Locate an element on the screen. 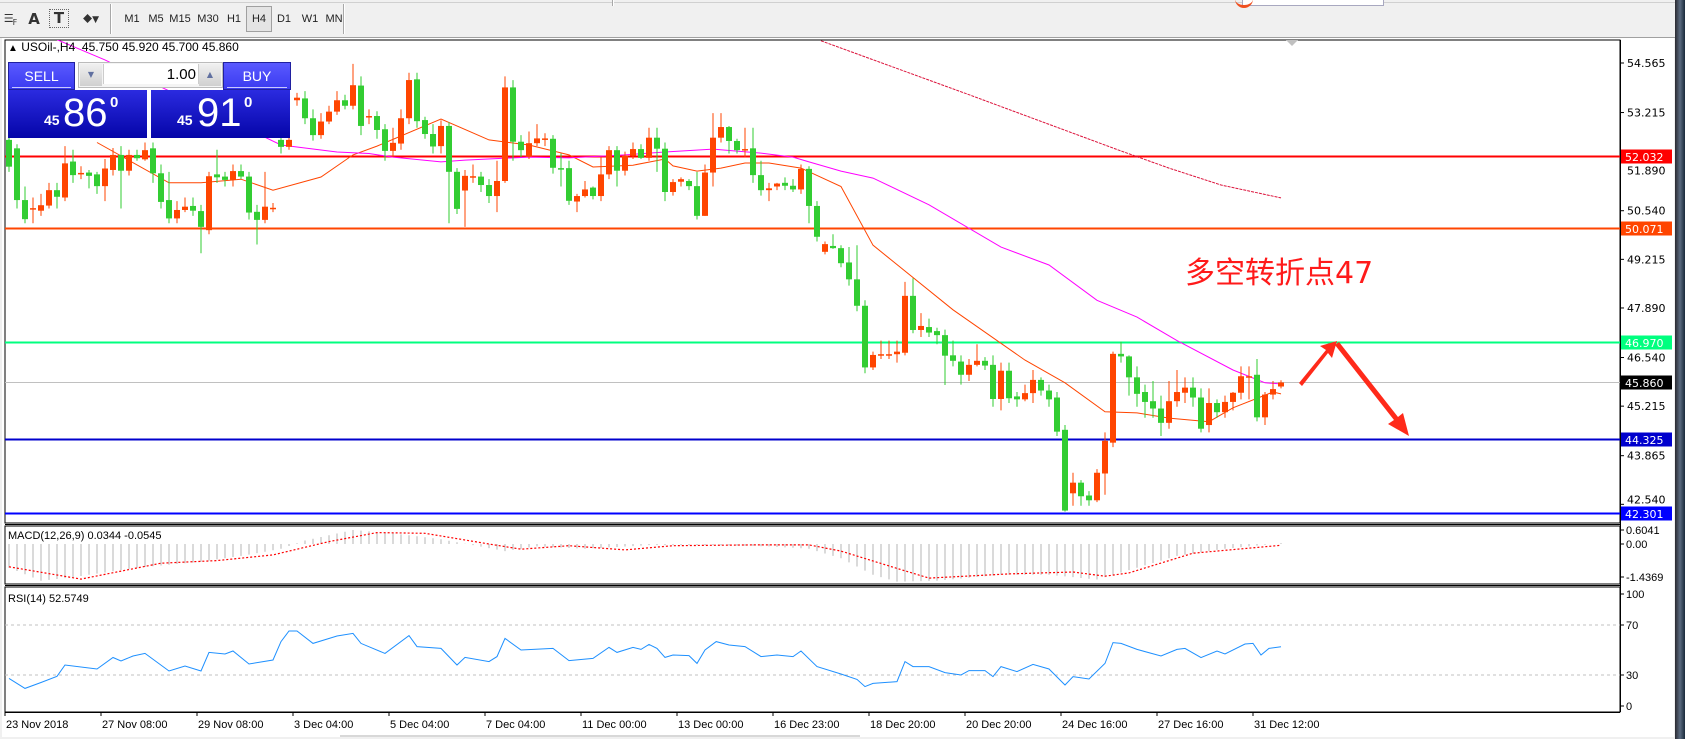 The image size is (1685, 739). lot-size-input is located at coordinates (151, 74).